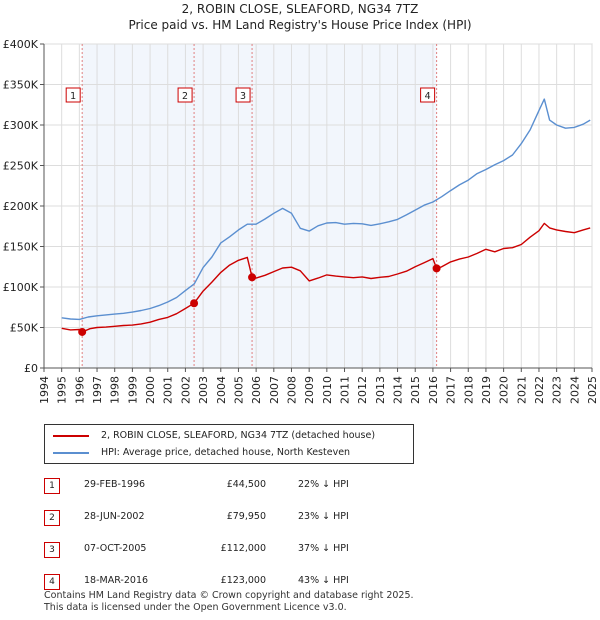  Describe the element at coordinates (52, 582) in the screenshot. I see `sale-number-badge: 4` at that location.